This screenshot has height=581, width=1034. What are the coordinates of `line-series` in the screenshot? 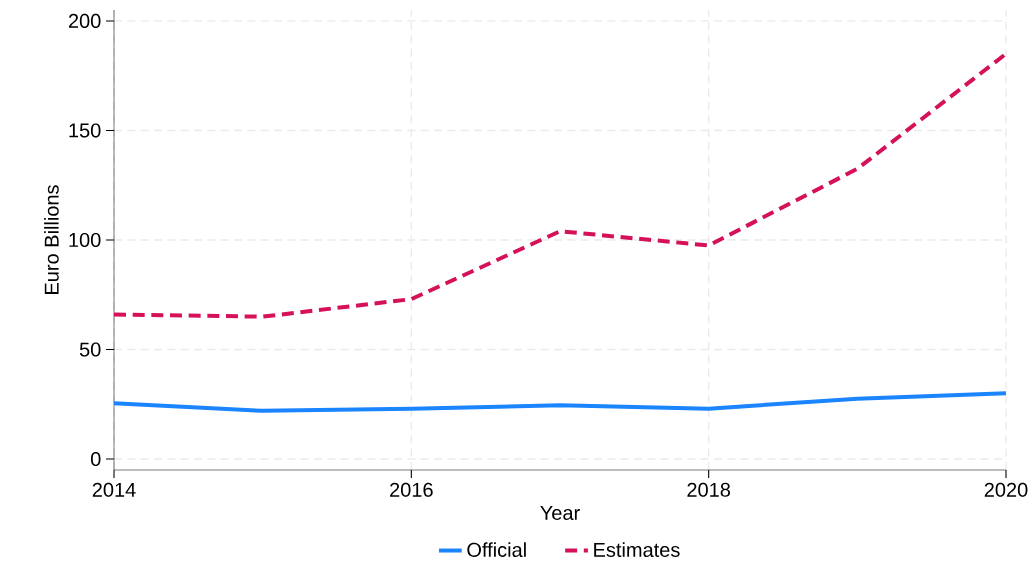 It's located at (560, 402).